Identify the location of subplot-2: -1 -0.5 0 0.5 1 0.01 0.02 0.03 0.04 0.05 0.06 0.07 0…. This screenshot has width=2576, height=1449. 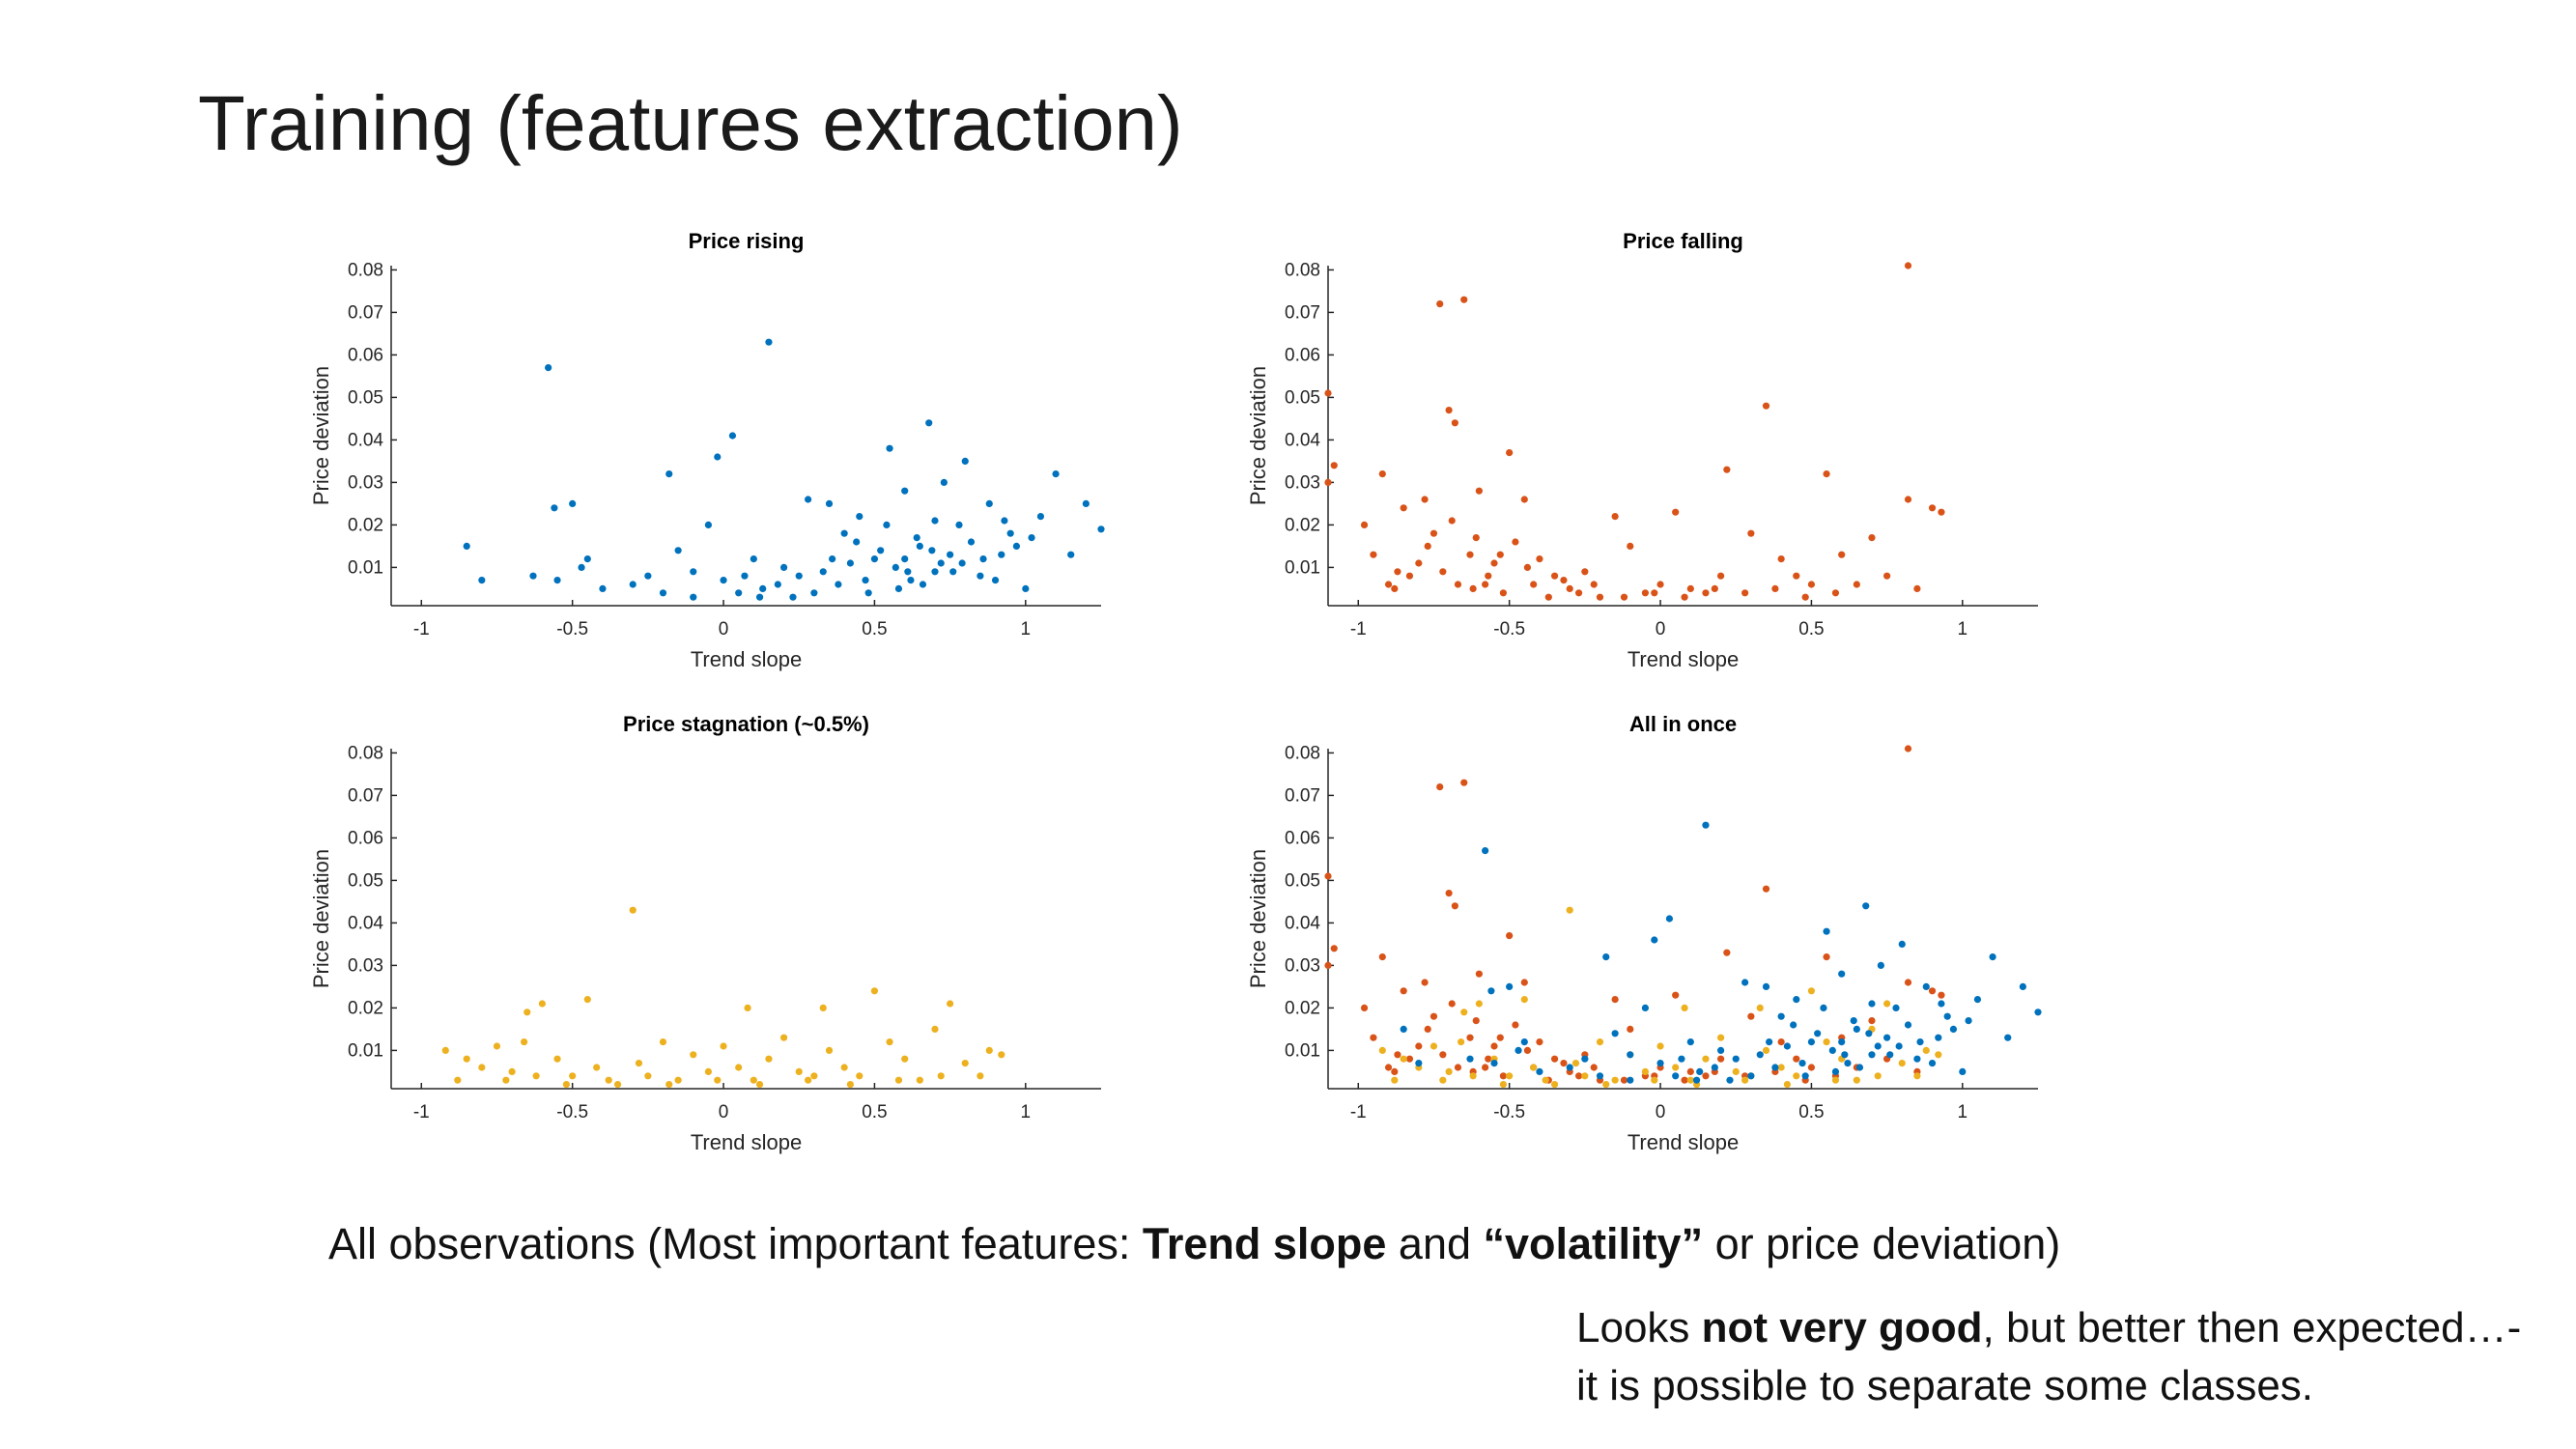
(1642, 450).